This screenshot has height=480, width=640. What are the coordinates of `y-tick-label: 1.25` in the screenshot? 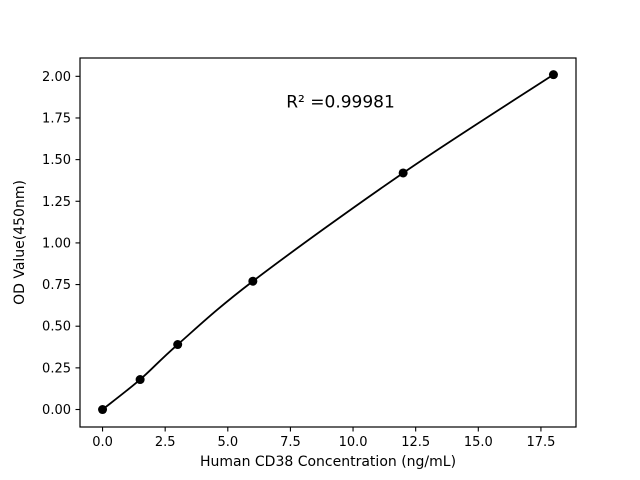 It's located at (56, 202).